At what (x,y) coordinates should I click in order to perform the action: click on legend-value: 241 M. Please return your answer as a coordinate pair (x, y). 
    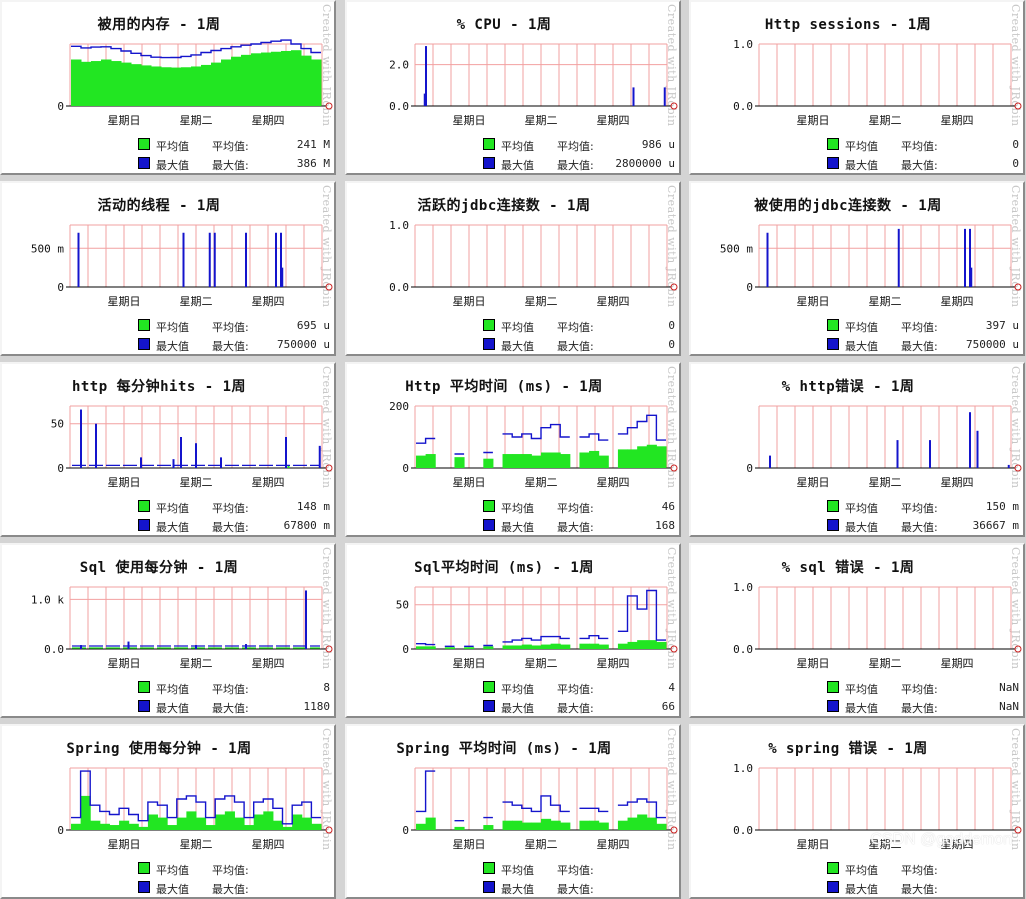
    Looking at the image, I should click on (313, 144).